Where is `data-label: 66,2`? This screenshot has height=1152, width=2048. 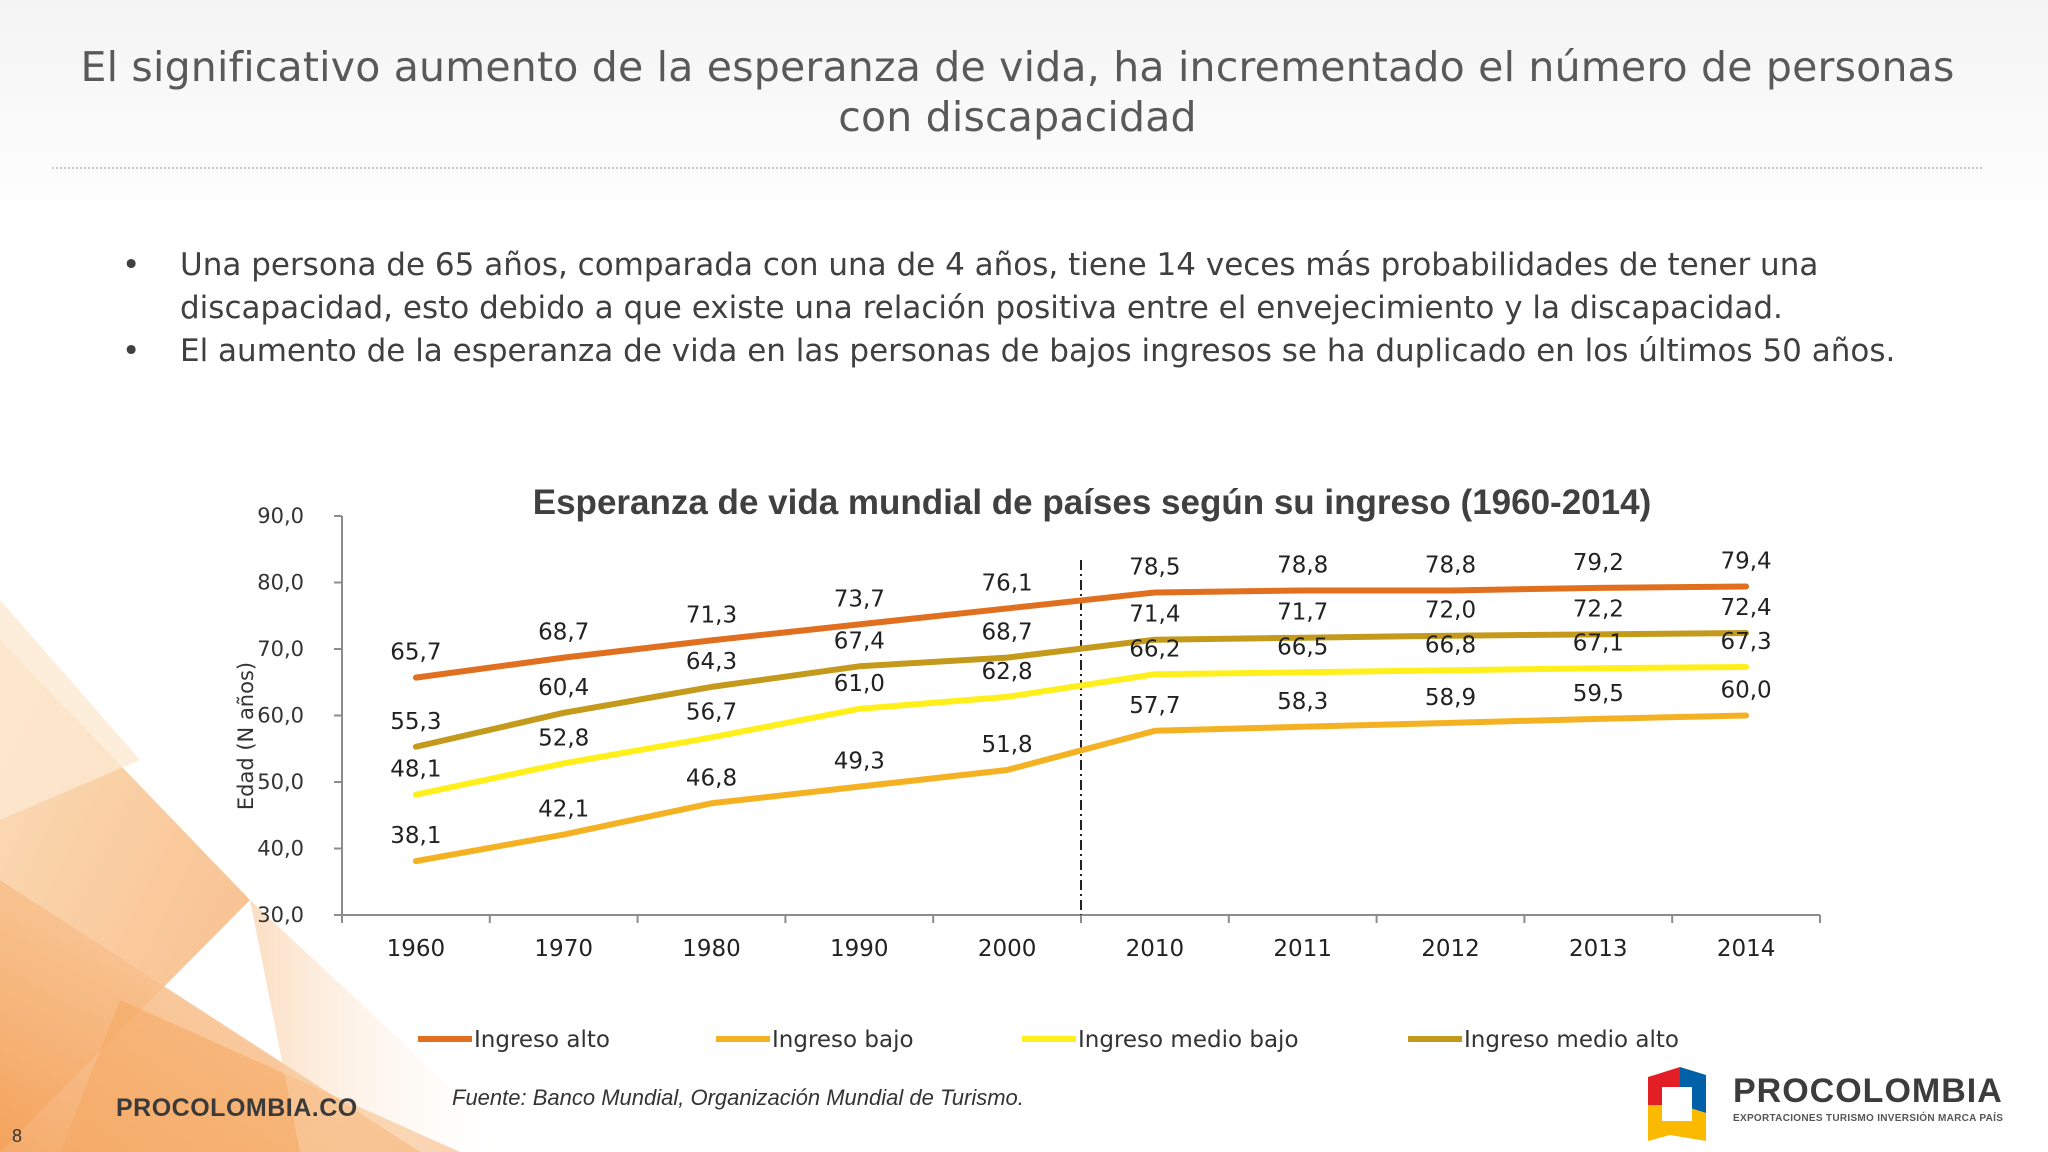 data-label: 66,2 is located at coordinates (1154, 649).